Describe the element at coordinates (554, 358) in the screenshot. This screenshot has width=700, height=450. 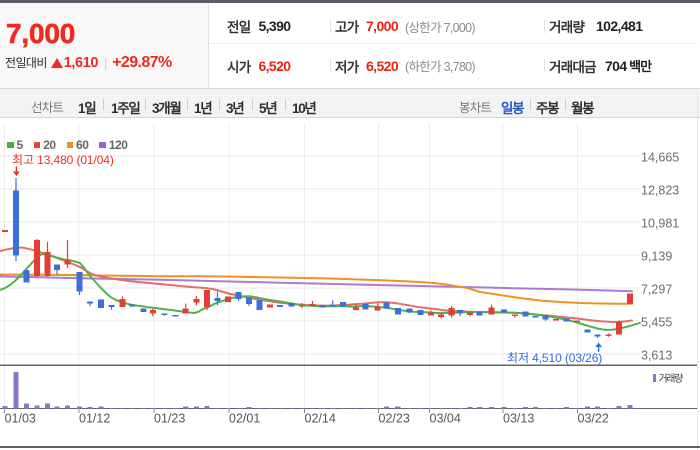
I see `svg-text: 최저 4,510 (03/26)` at that location.